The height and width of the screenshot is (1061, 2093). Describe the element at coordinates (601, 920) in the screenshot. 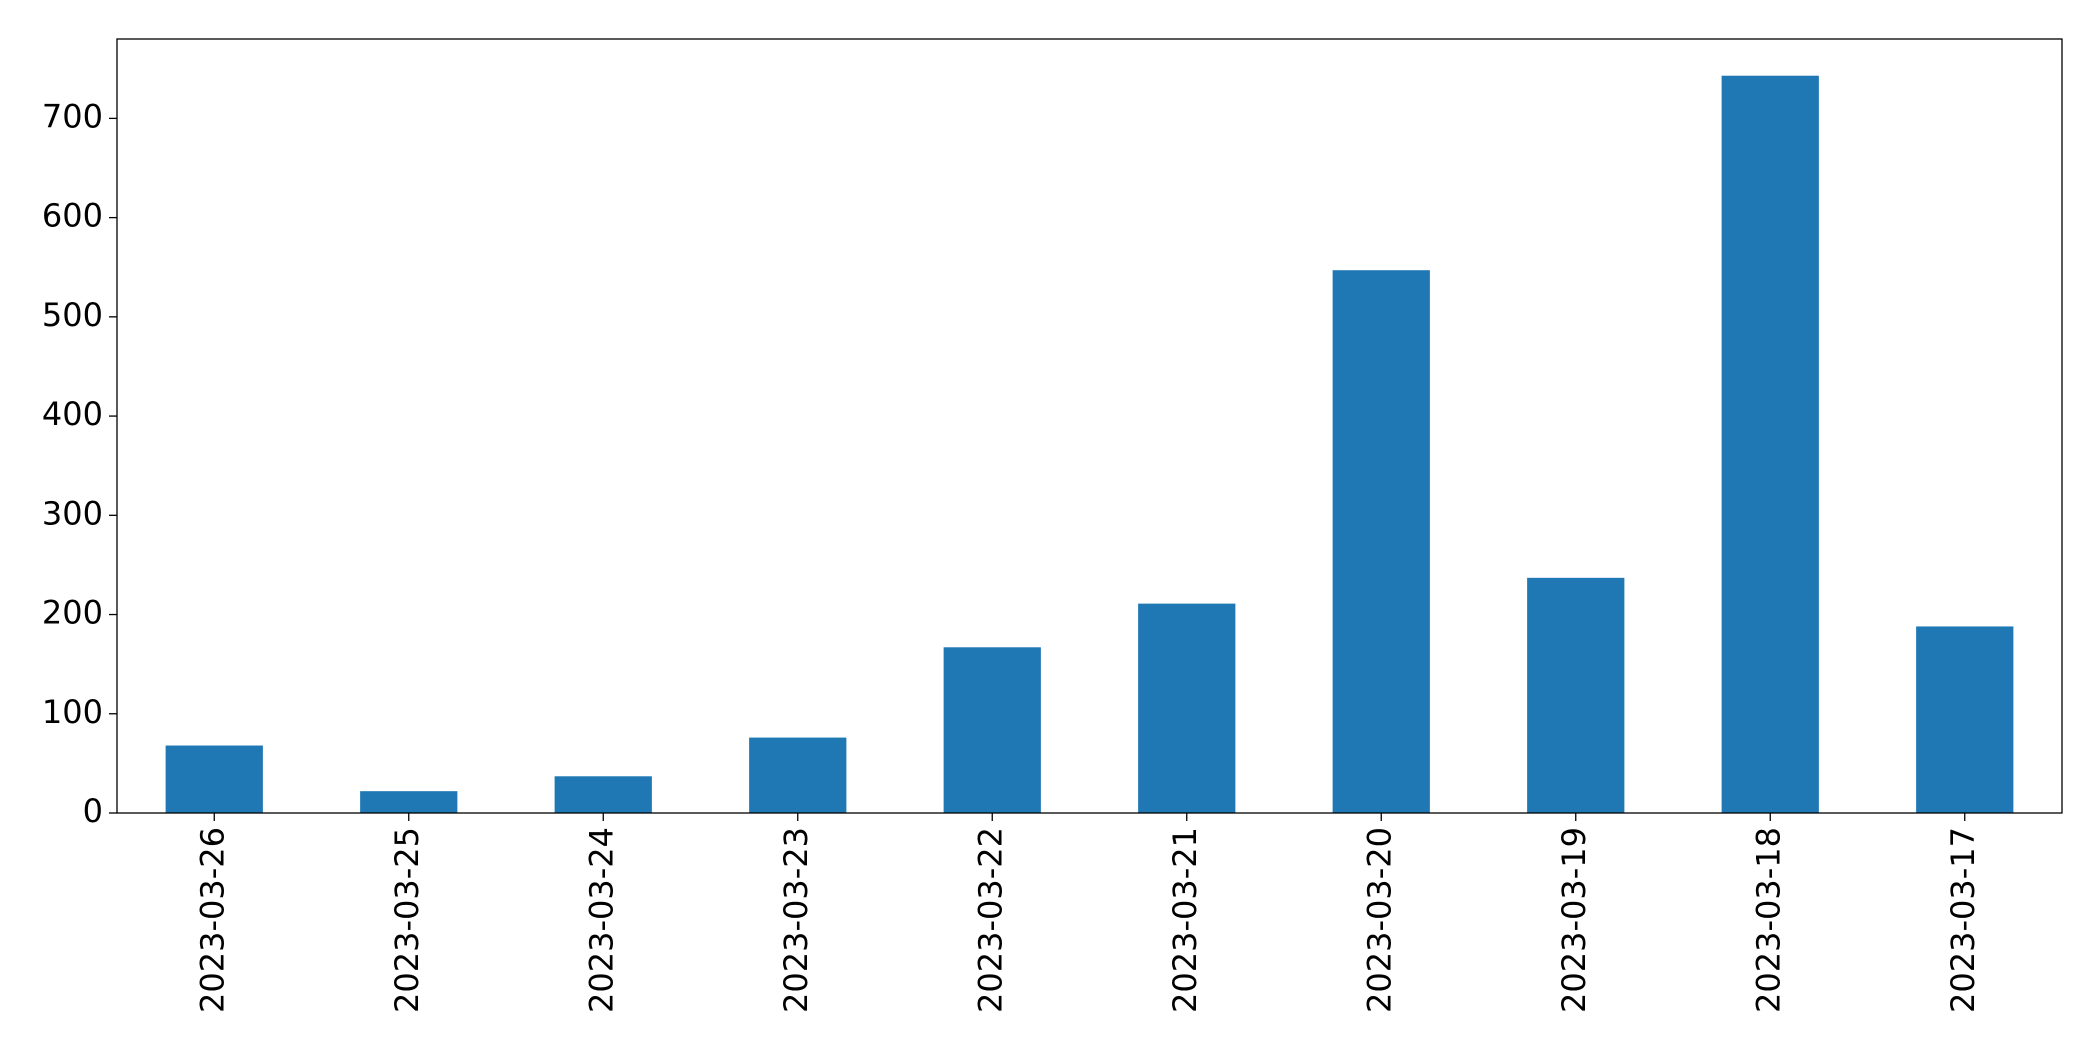

I see `x-tick-label: 2023-03-24` at that location.